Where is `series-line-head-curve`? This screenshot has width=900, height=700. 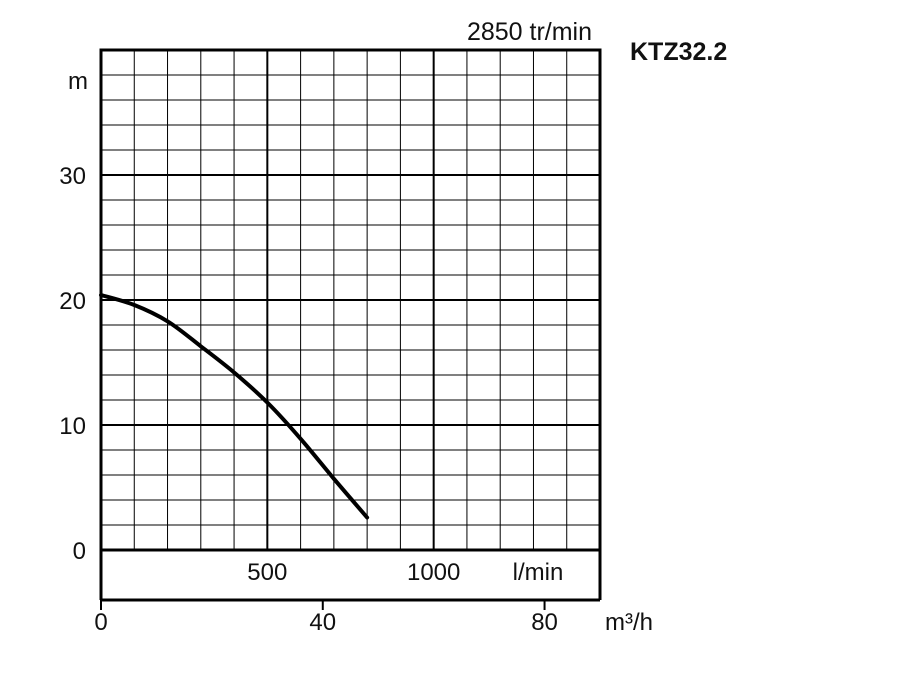
series-line-head-curve is located at coordinates (234, 406).